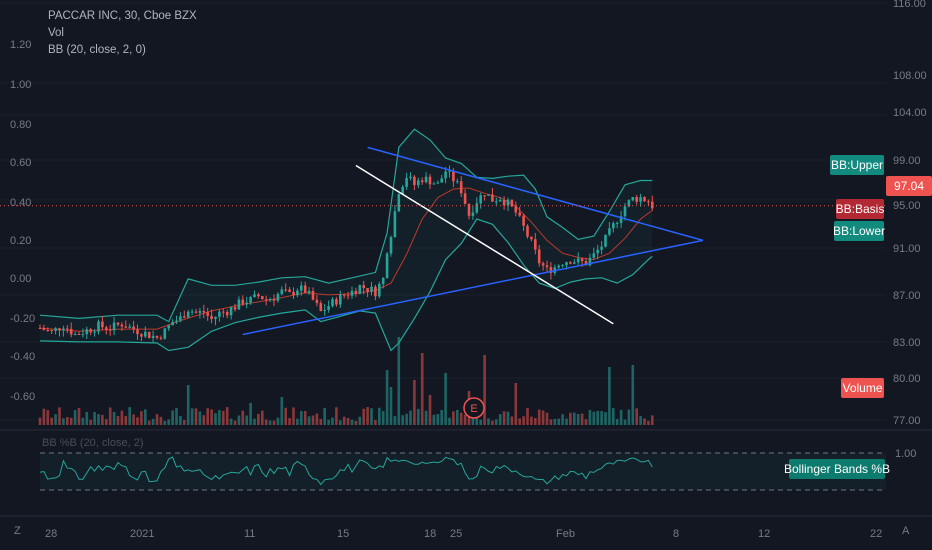  Describe the element at coordinates (97, 50) in the screenshot. I see `bollinger-legend: BB (20, close, 2, 0)` at that location.